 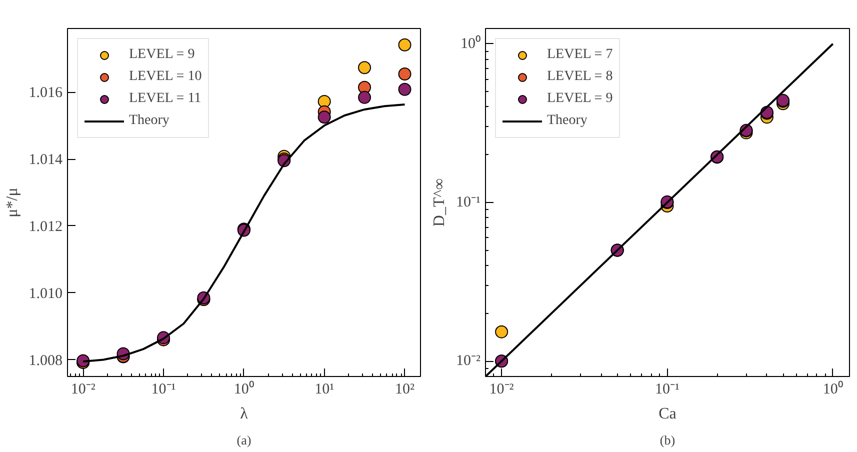 What do you see at coordinates (580, 77) in the screenshot?
I see `legend-label: LEVEL = 8` at bounding box center [580, 77].